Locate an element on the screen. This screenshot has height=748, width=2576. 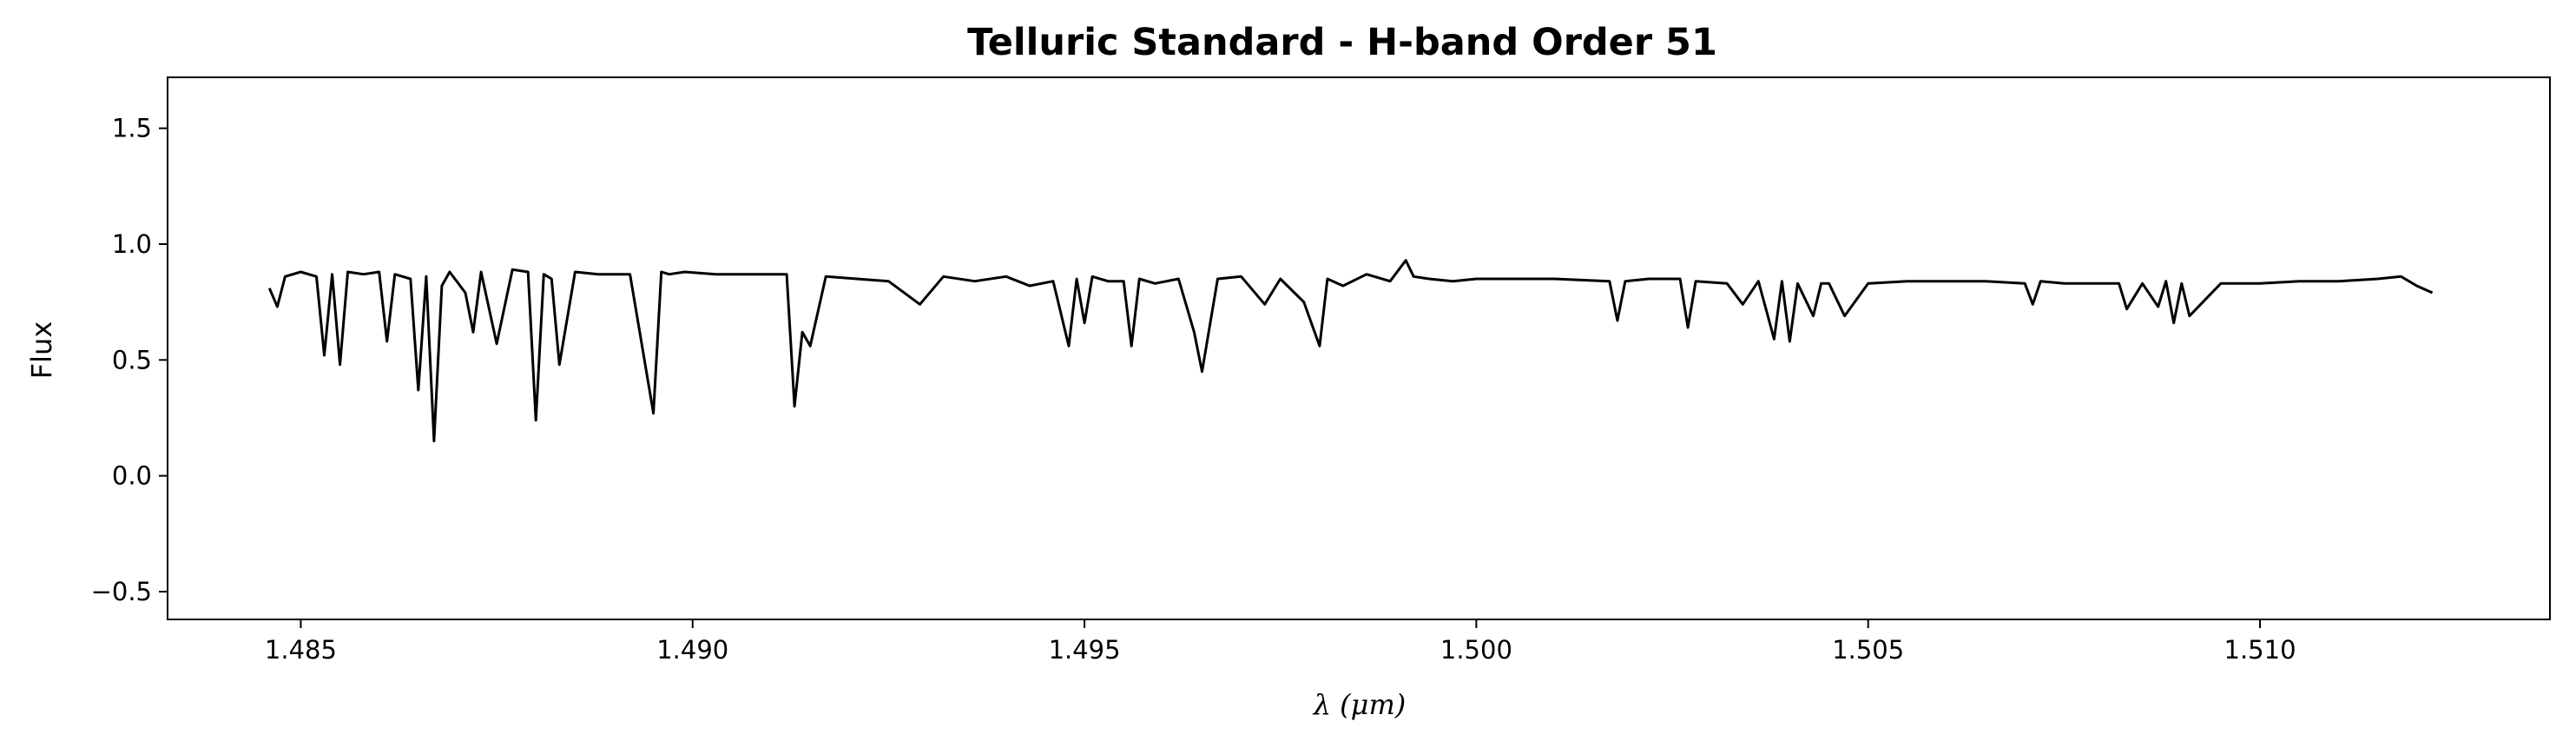
y-axis-label: Flux is located at coordinates (41, 350).